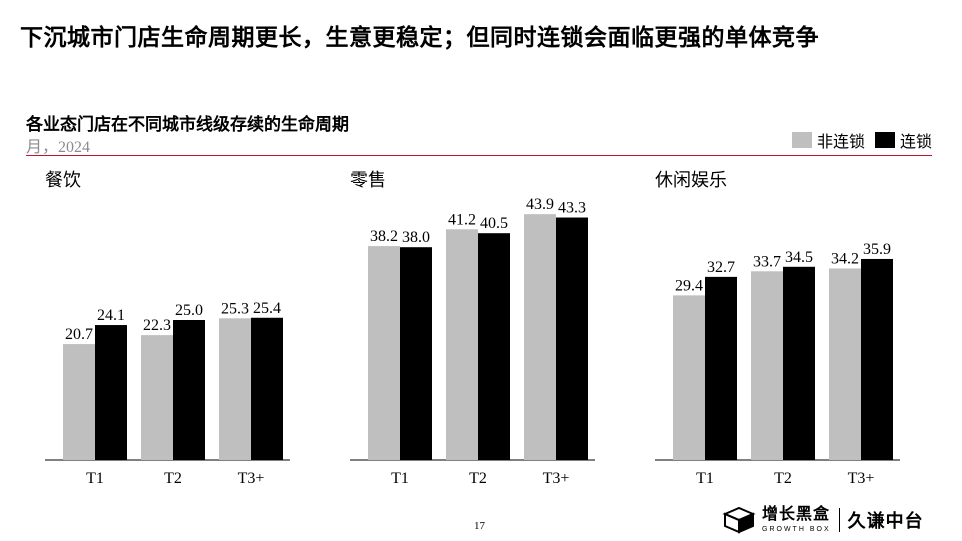  I want to click on bar-3-t2-non-chain, so click(767, 365).